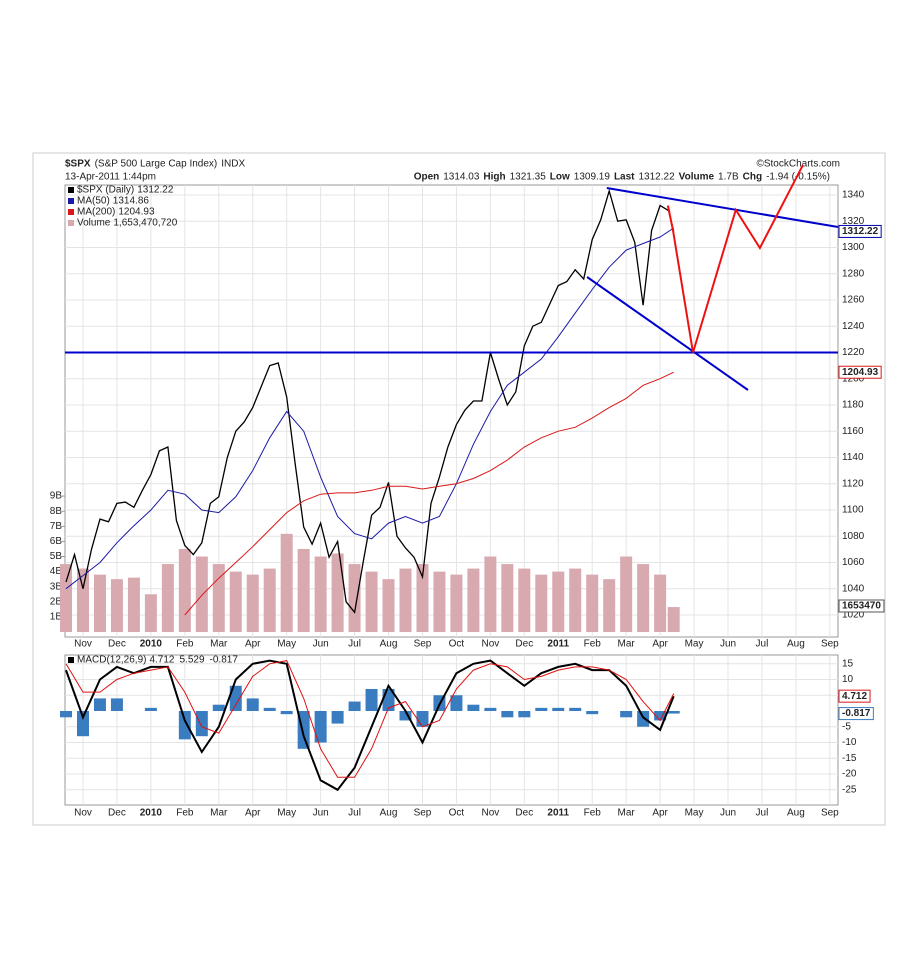  I want to click on x-tick-label: Jul, so click(354, 644).